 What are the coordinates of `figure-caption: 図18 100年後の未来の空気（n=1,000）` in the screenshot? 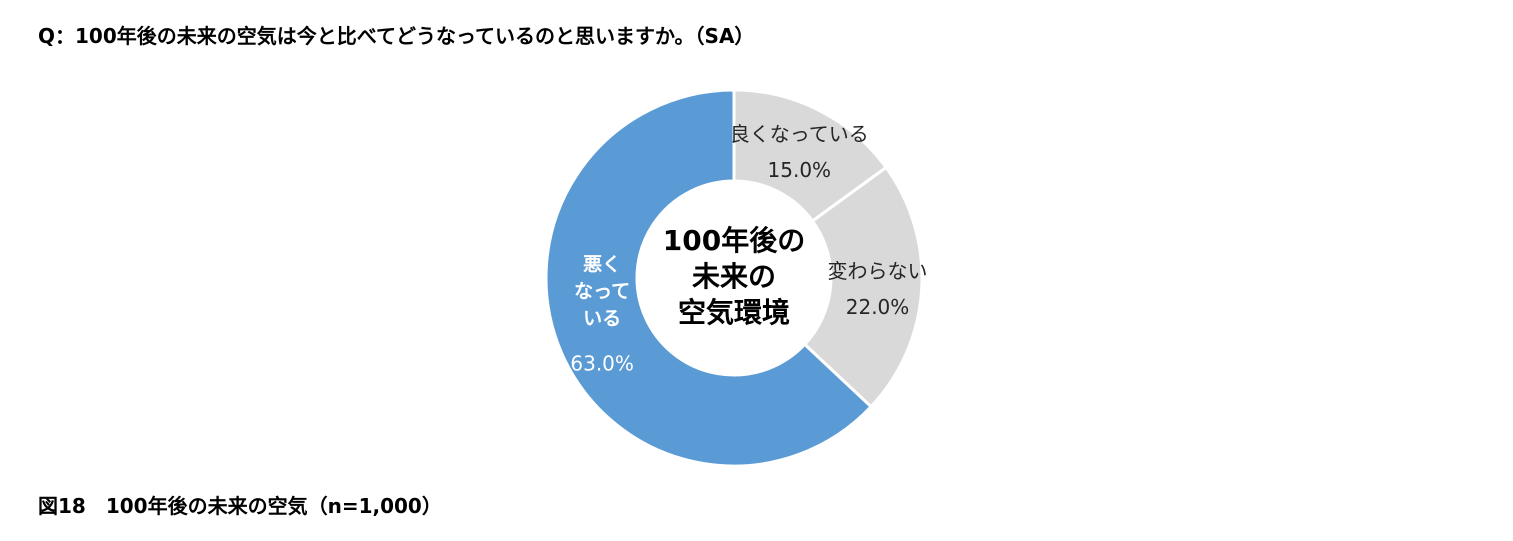 It's located at (240, 506).